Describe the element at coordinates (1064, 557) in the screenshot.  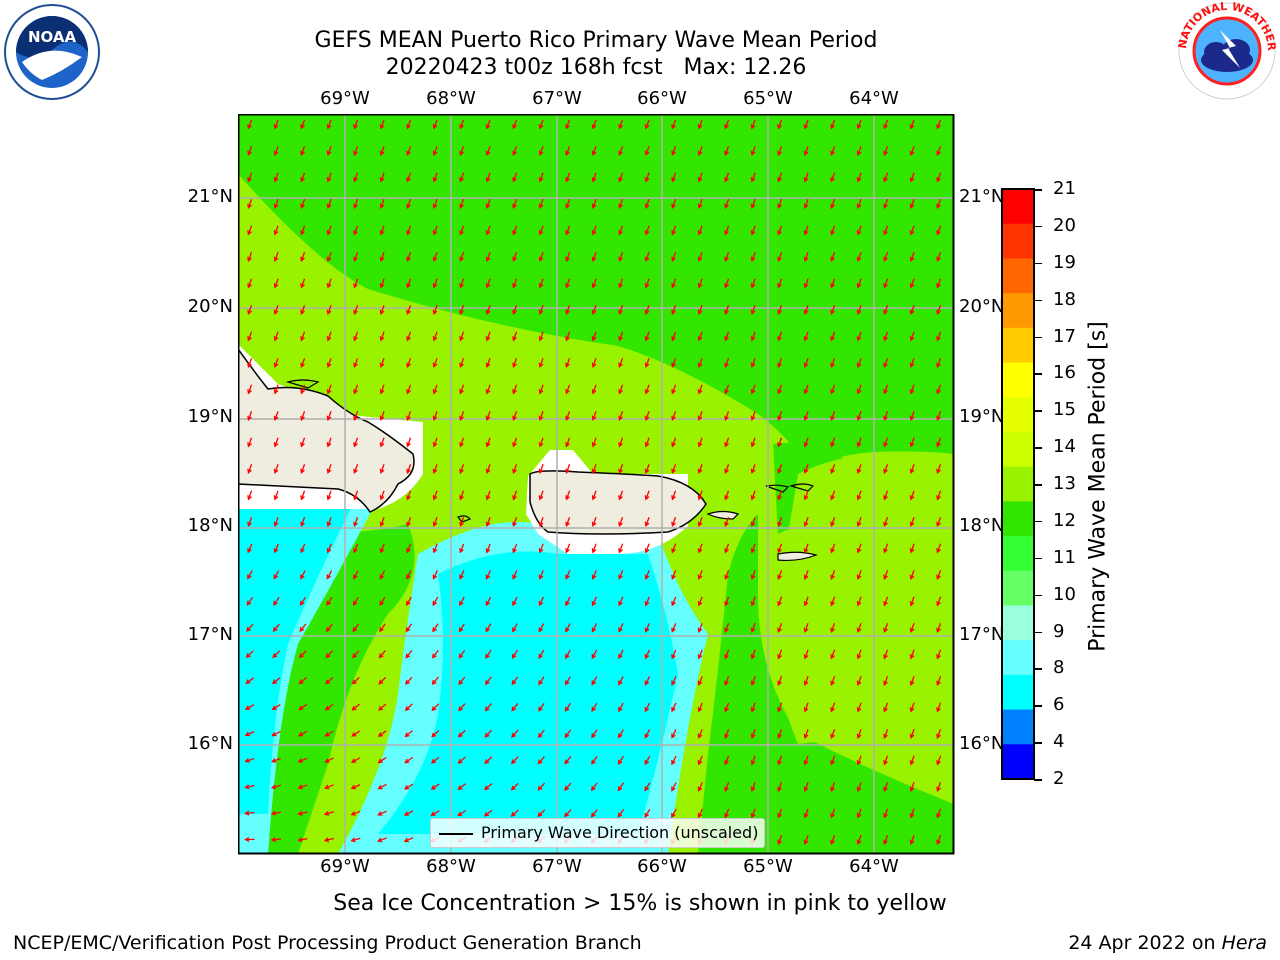
I see `colorbar-tick-label: 11` at that location.